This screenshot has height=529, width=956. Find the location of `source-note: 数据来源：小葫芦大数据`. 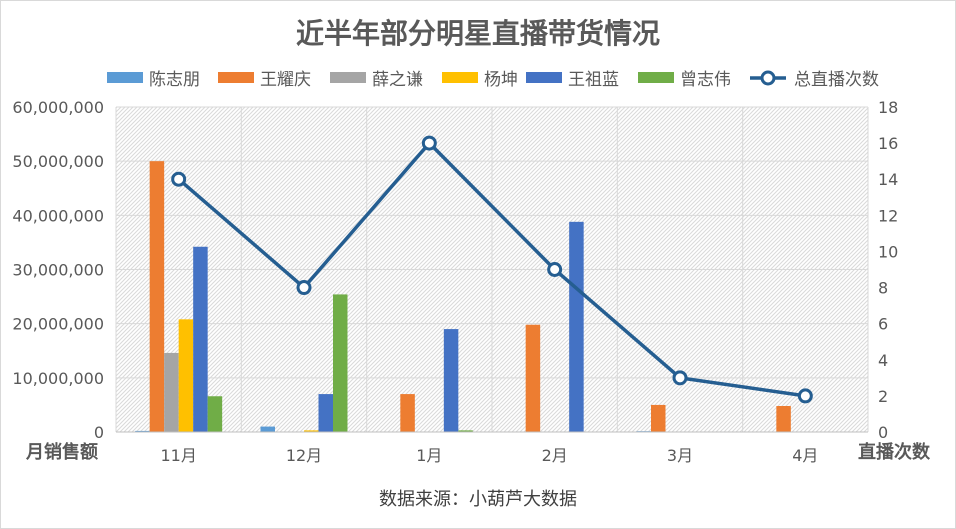

source-note: 数据来源：小葫芦大数据 is located at coordinates (478, 499).